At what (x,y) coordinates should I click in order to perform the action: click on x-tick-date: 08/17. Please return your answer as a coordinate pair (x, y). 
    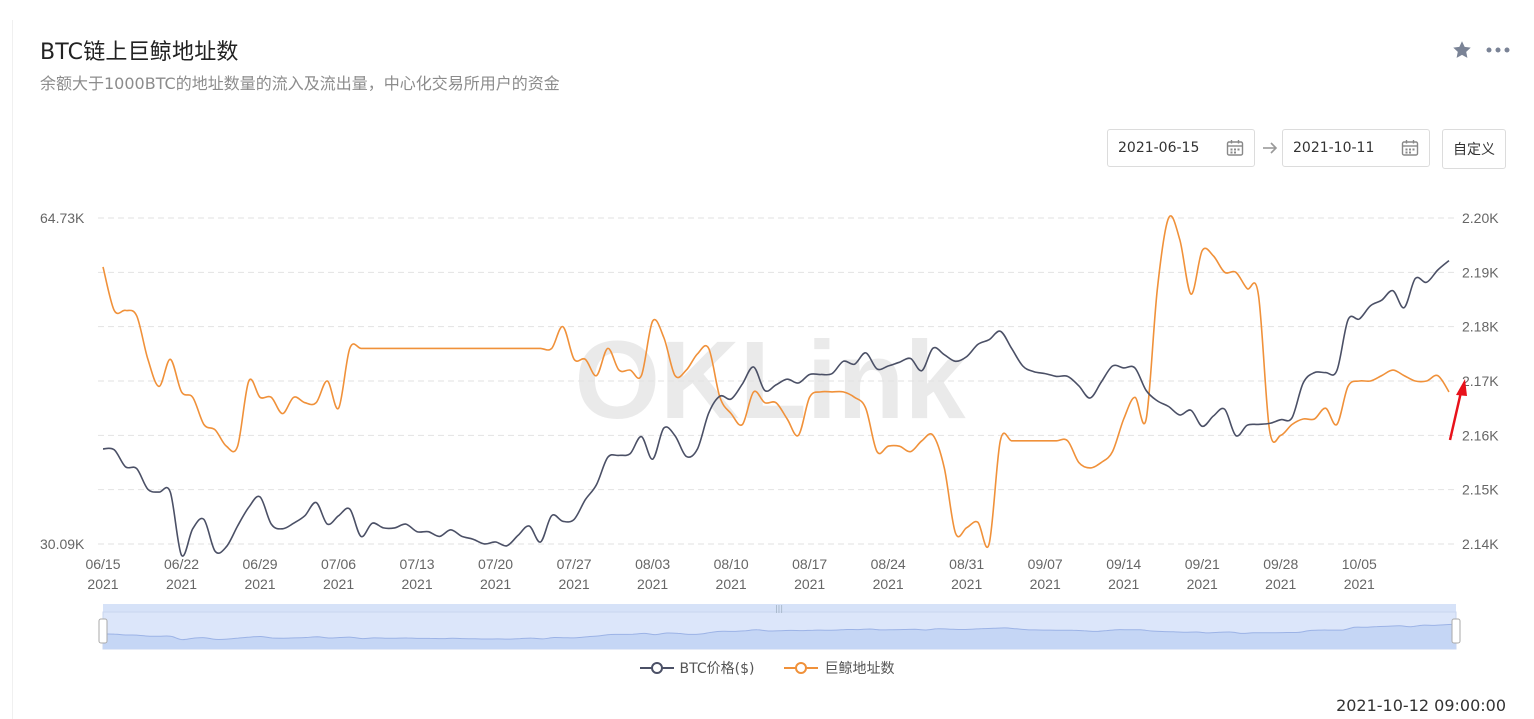
    Looking at the image, I should click on (809, 564).